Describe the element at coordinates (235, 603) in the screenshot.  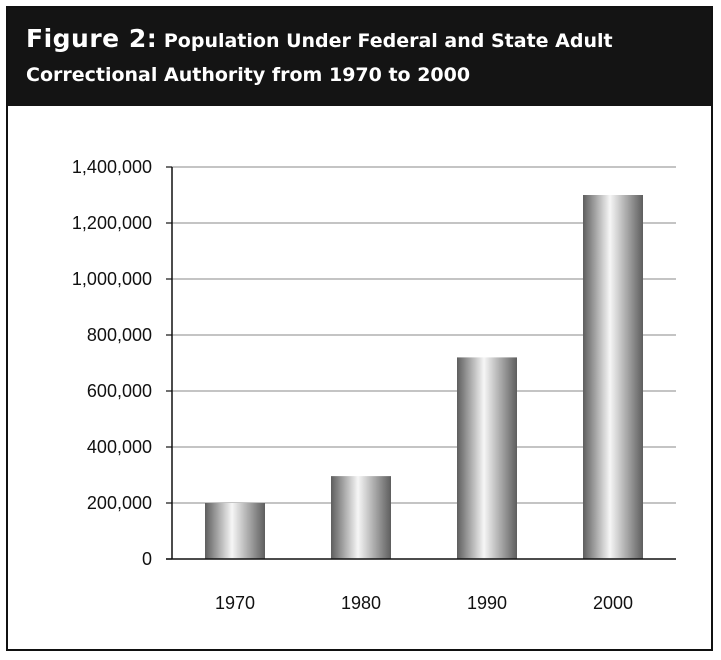
I see `x-tick-label: 1970` at that location.